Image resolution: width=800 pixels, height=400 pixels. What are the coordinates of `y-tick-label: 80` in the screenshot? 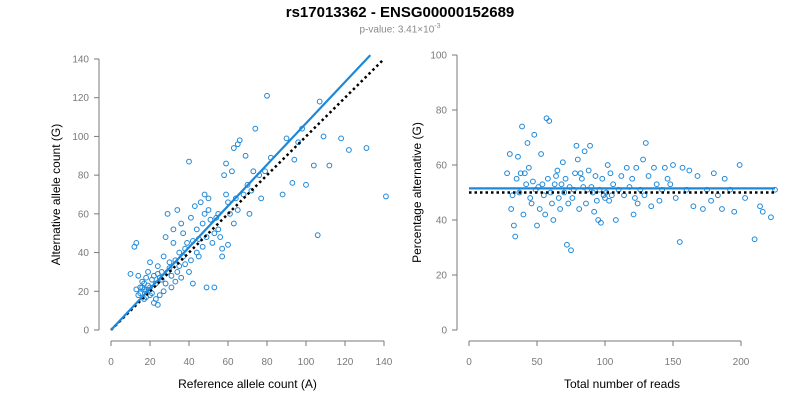 It's located at (442, 111).